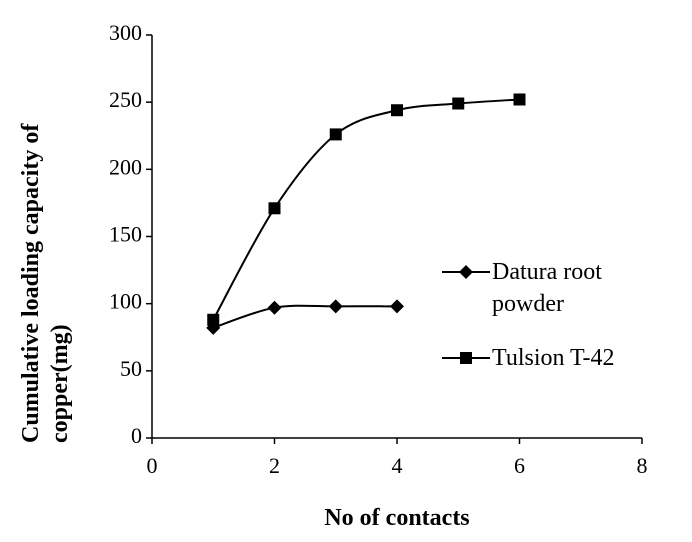  What do you see at coordinates (541, 326) in the screenshot?
I see `legend: Datura root powder Tulsion T-42` at bounding box center [541, 326].